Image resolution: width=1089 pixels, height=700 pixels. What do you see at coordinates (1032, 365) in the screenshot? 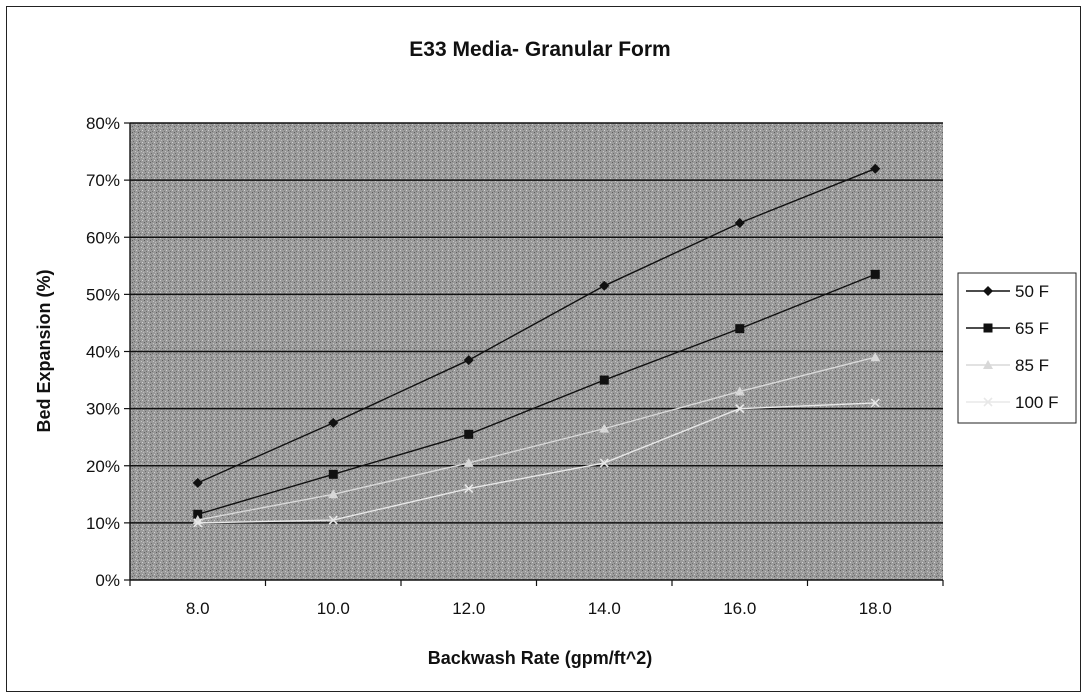
I see `legend-label: 85 F` at bounding box center [1032, 365].